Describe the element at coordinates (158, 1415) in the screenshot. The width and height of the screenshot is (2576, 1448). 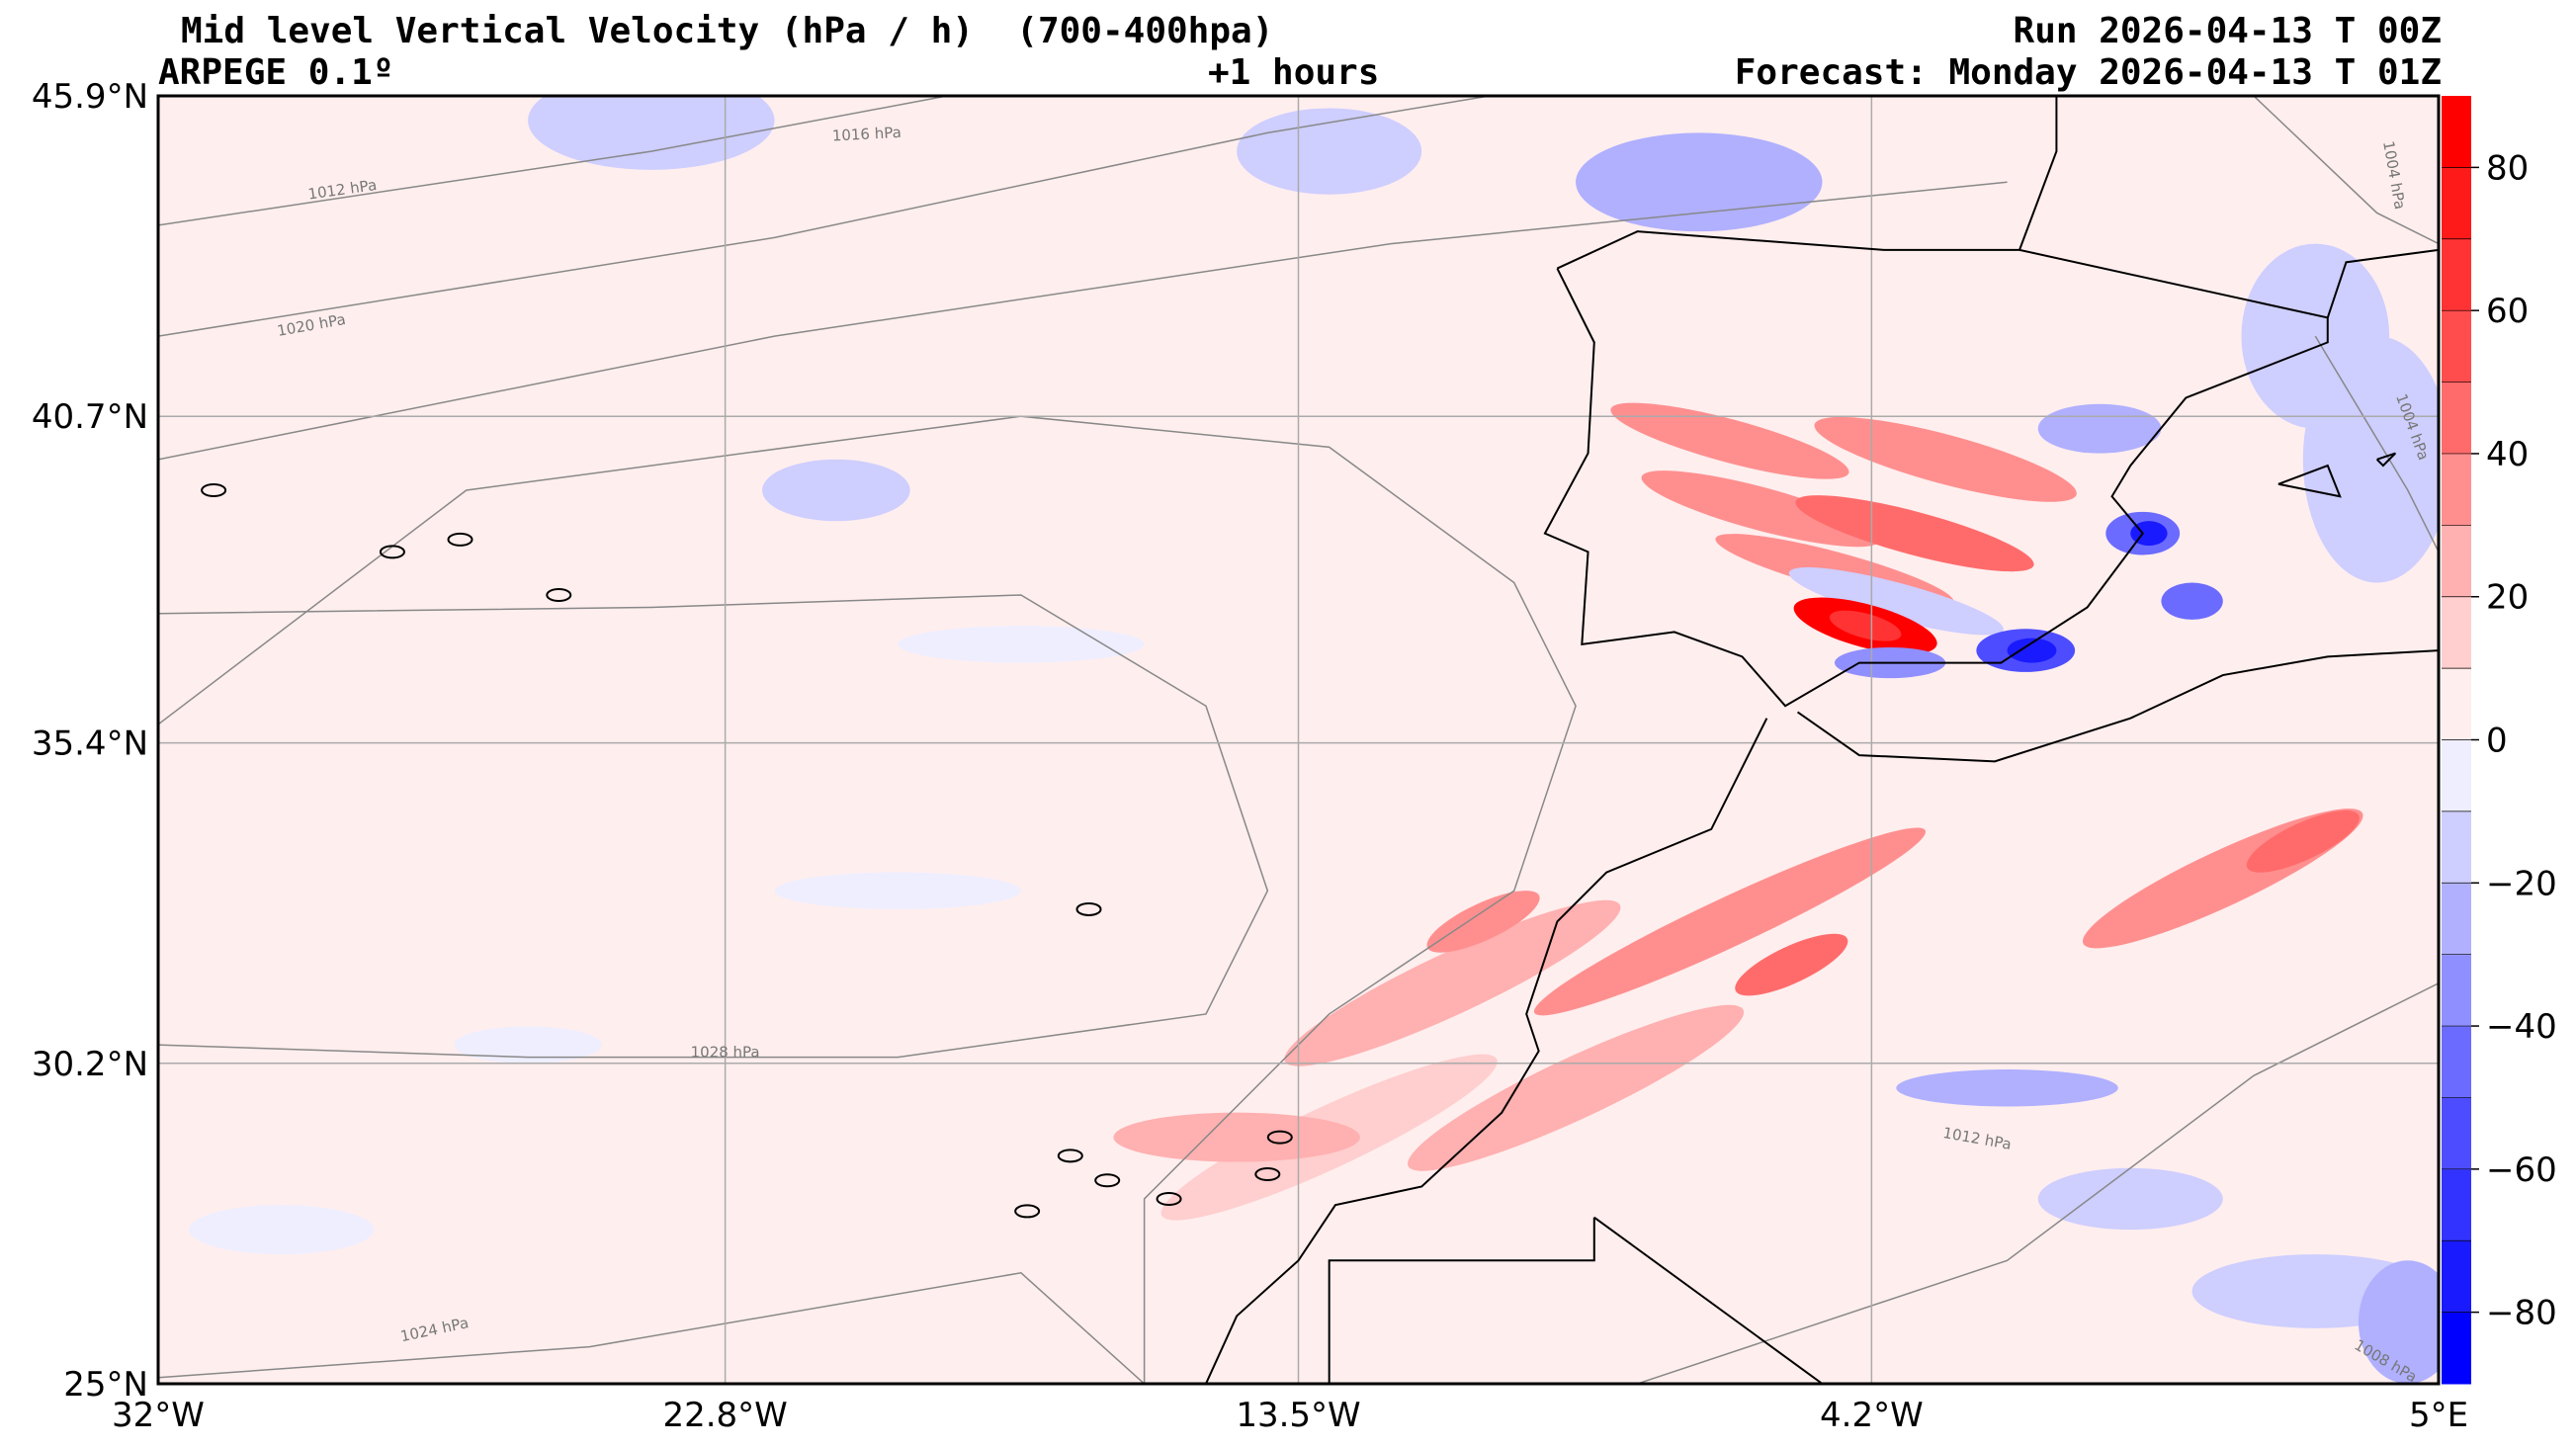
I see `x-tick-label: 32°W` at that location.